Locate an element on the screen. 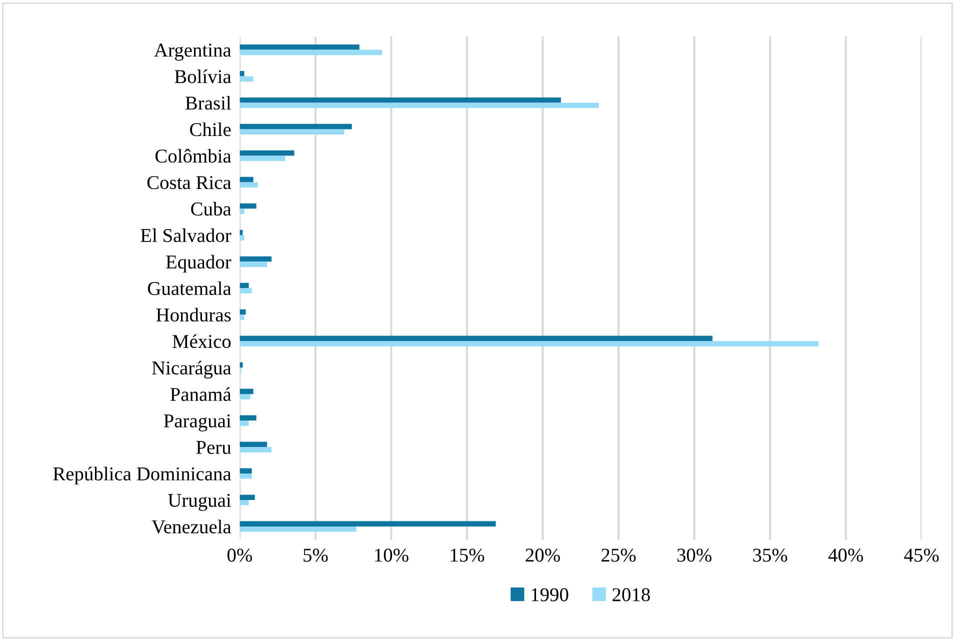  y-tick-label: Chile is located at coordinates (210, 129).